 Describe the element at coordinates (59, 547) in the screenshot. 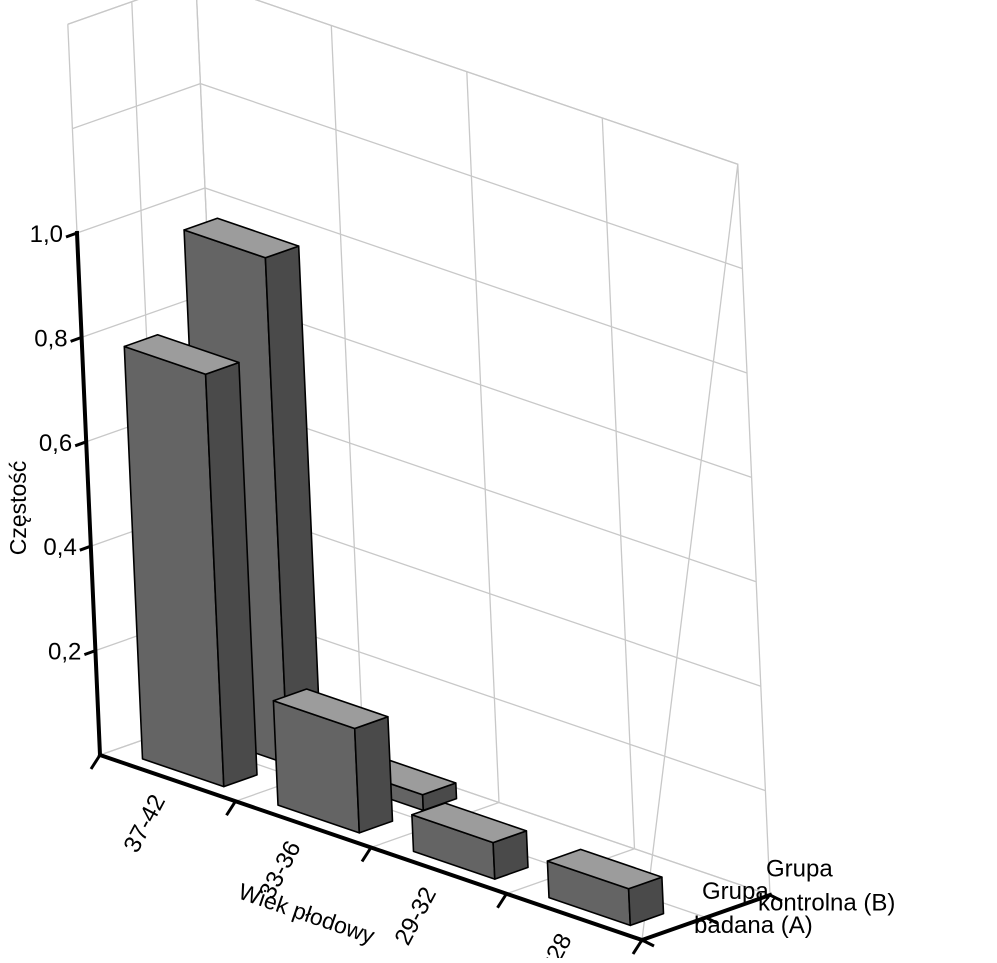

I see `y-tick-label: 0,4` at that location.